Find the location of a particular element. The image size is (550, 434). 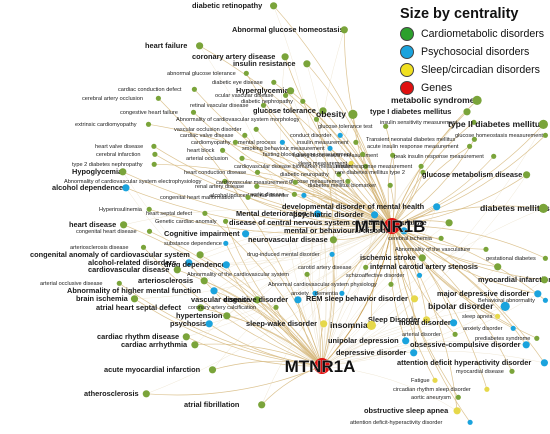

legend-label-psychosocial: Psychosocial disorders is located at coordinates (475, 52).